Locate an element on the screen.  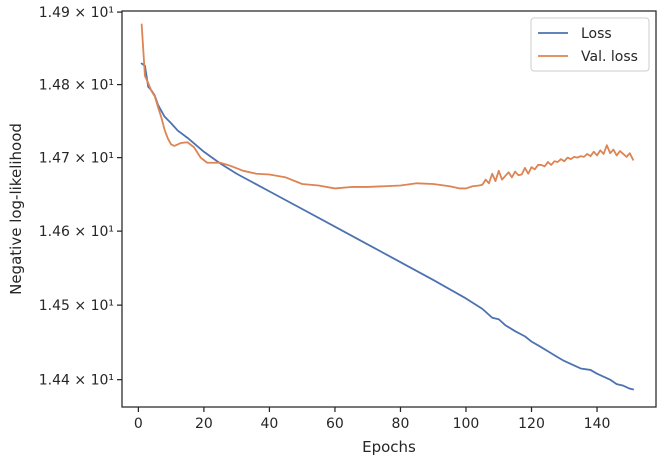
legend-label-loss: Loss is located at coordinates (596, 34).